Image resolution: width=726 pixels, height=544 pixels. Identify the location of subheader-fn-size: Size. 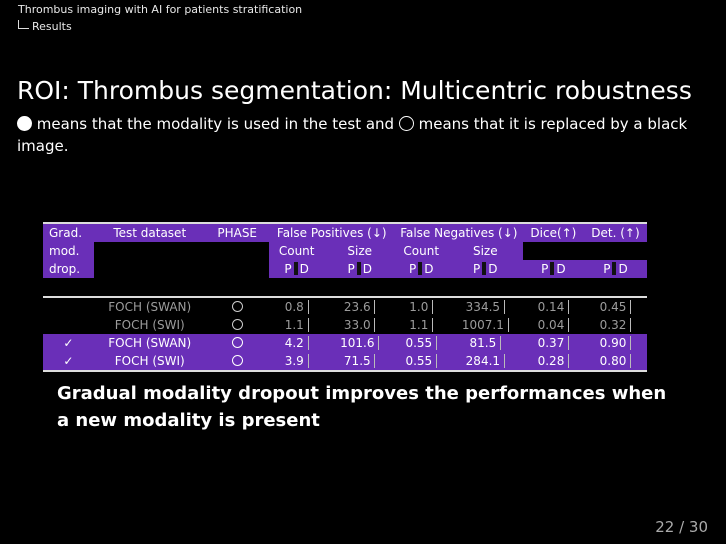
(485, 251).